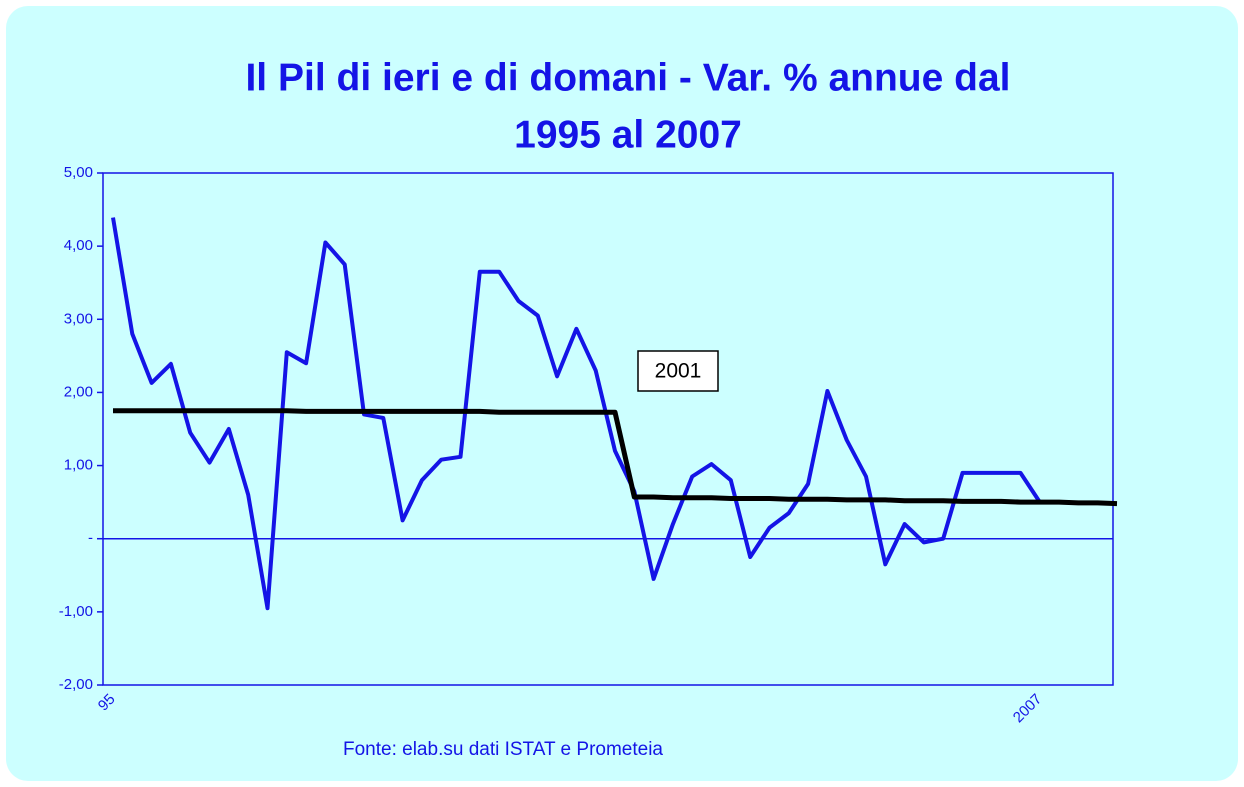  Describe the element at coordinates (78, 245) in the screenshot. I see `y-tick-label: 4,00` at that location.